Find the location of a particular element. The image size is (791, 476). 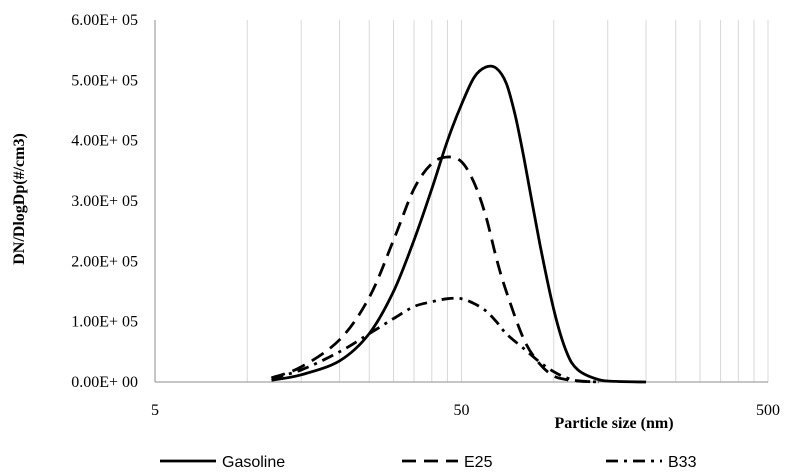

legend-label-e25: E25 is located at coordinates (478, 462).